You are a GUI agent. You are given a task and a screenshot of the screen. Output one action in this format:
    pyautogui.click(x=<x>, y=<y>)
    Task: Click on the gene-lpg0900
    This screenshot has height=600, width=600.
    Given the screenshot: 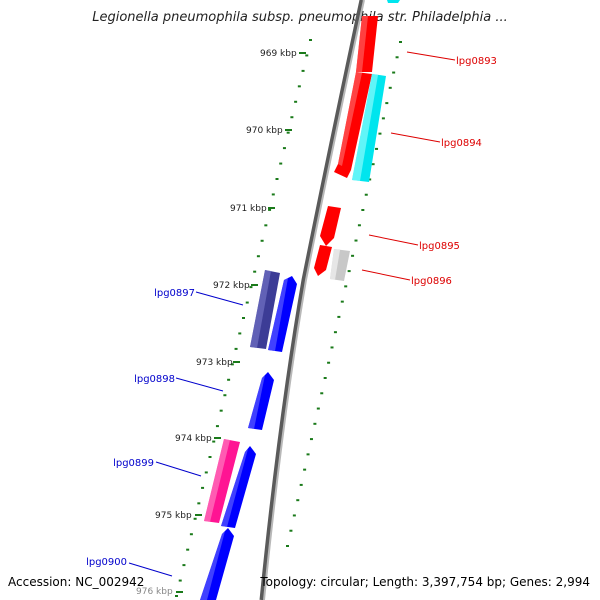 What is the action you would take?
    pyautogui.click(x=217, y=564)
    